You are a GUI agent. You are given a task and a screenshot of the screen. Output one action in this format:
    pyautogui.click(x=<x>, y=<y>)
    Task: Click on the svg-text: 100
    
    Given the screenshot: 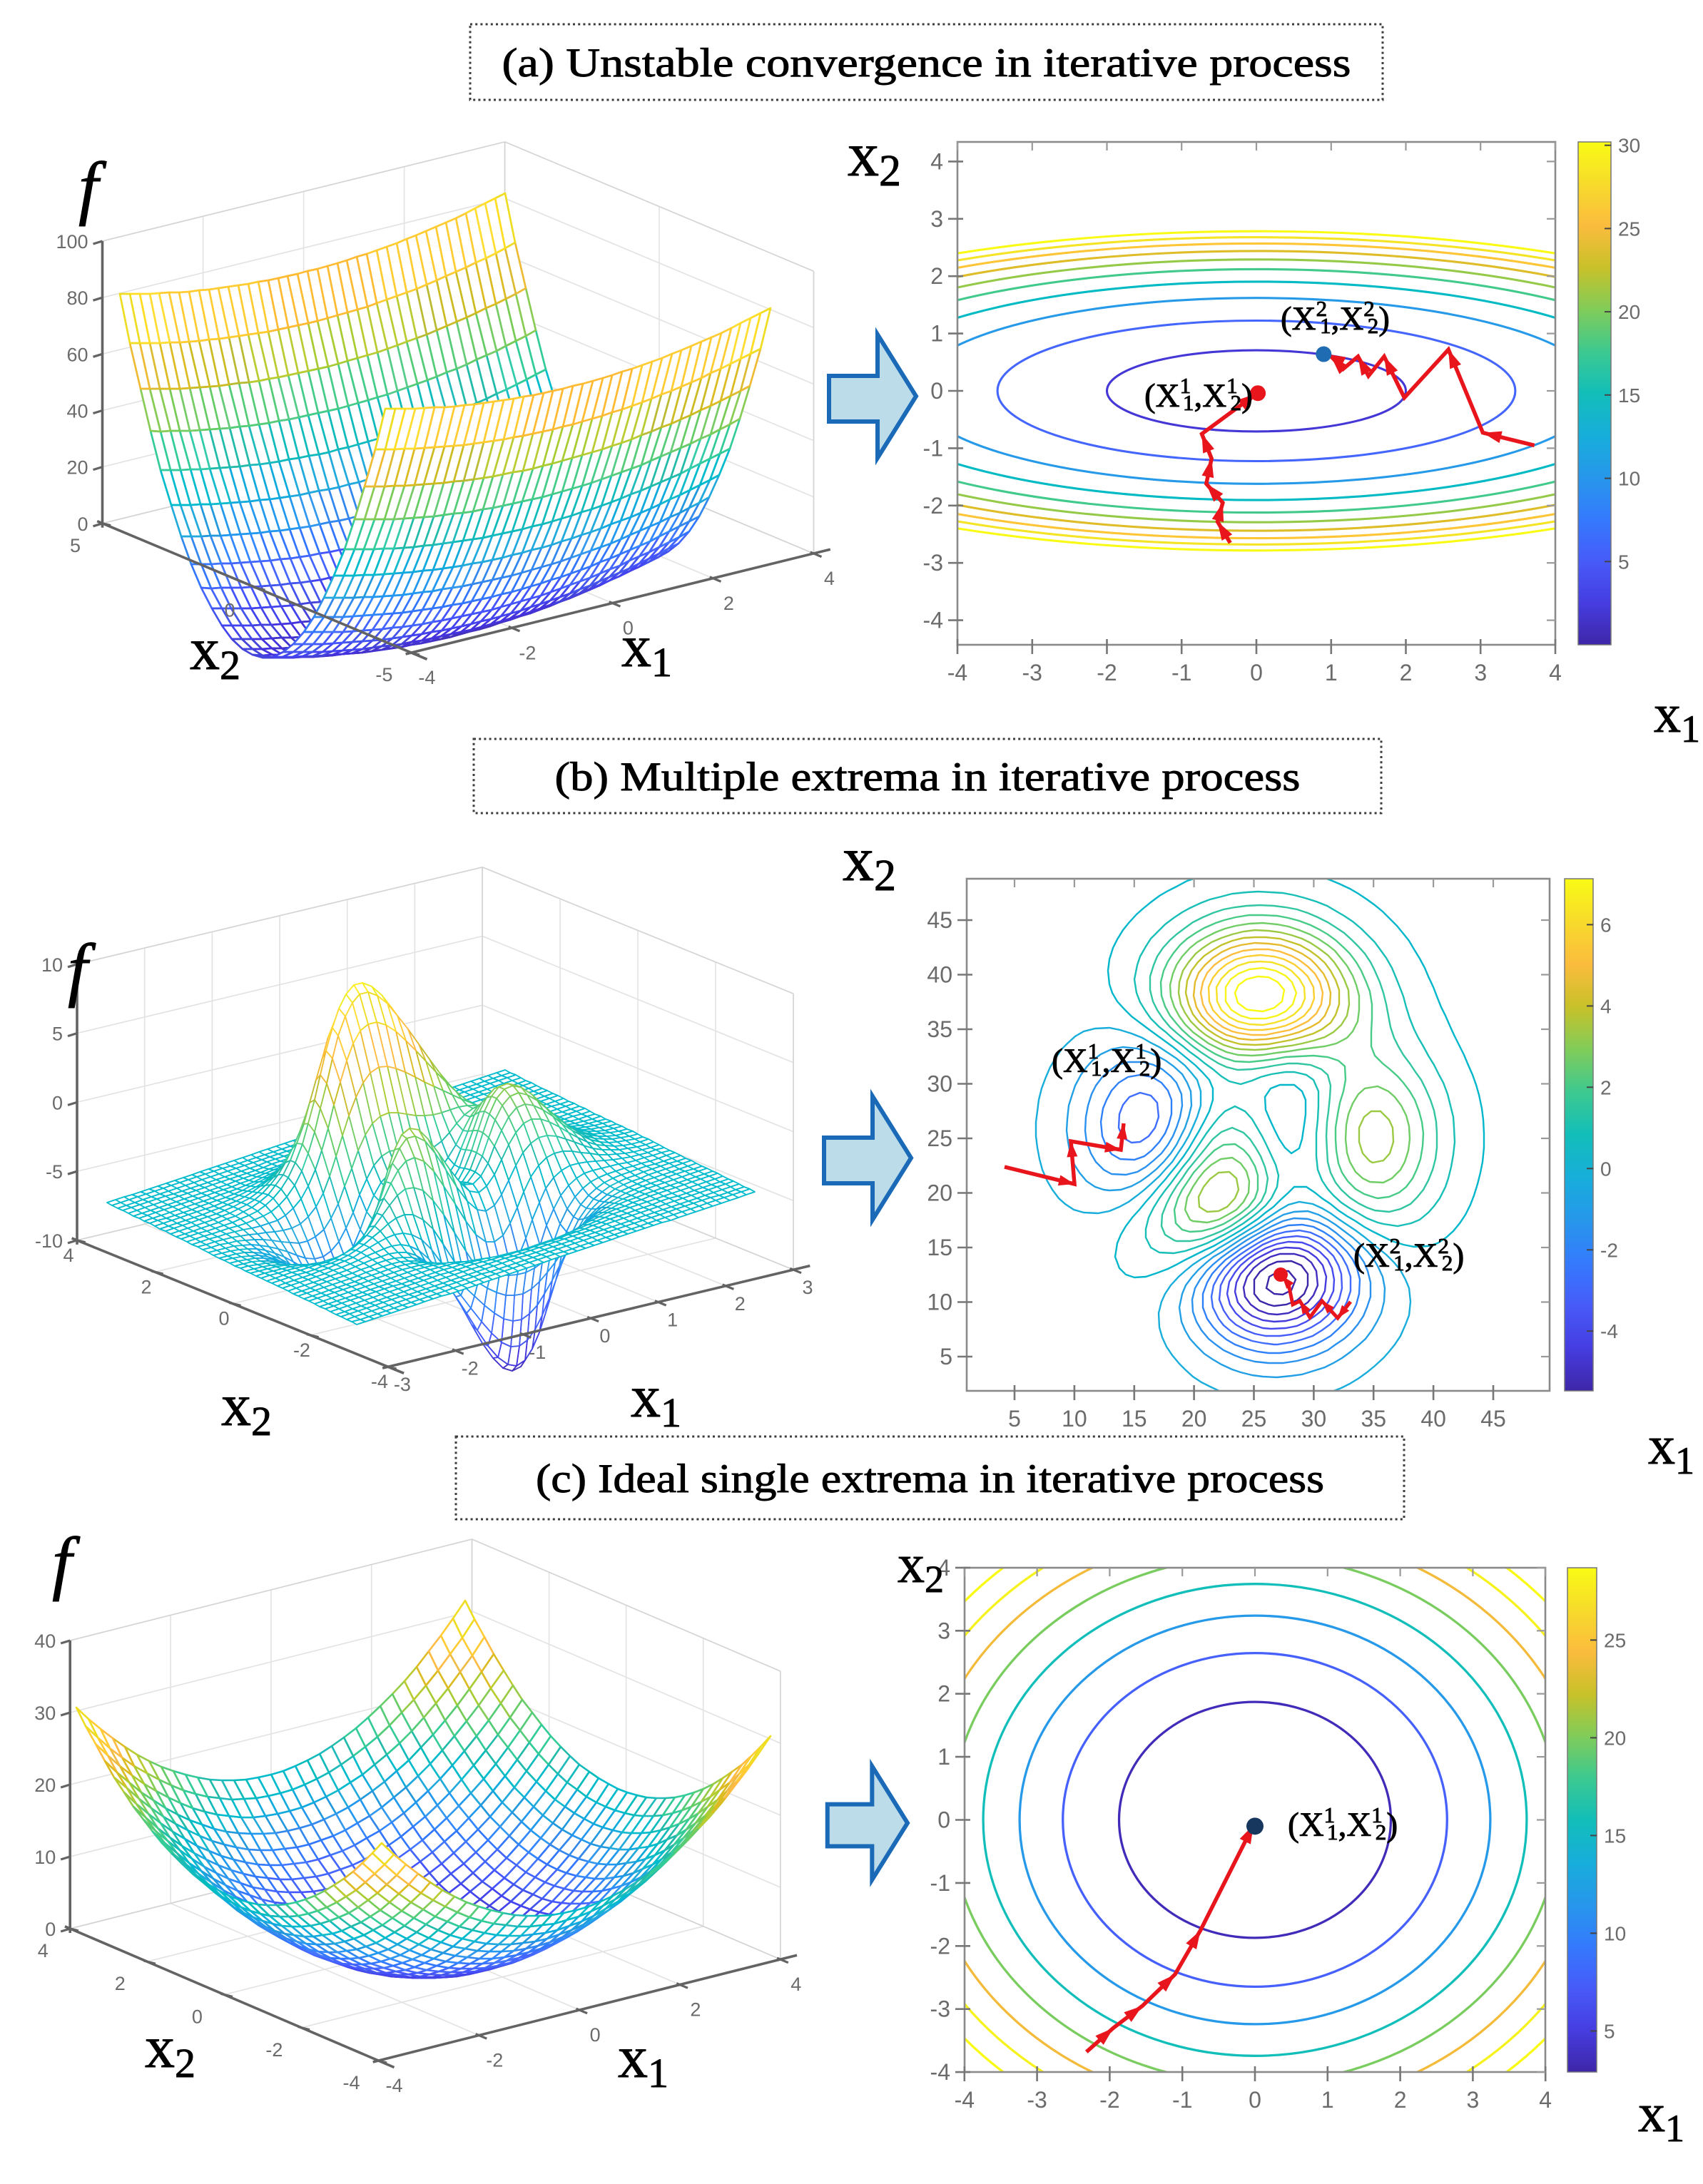 What is the action you would take?
    pyautogui.click(x=72, y=241)
    